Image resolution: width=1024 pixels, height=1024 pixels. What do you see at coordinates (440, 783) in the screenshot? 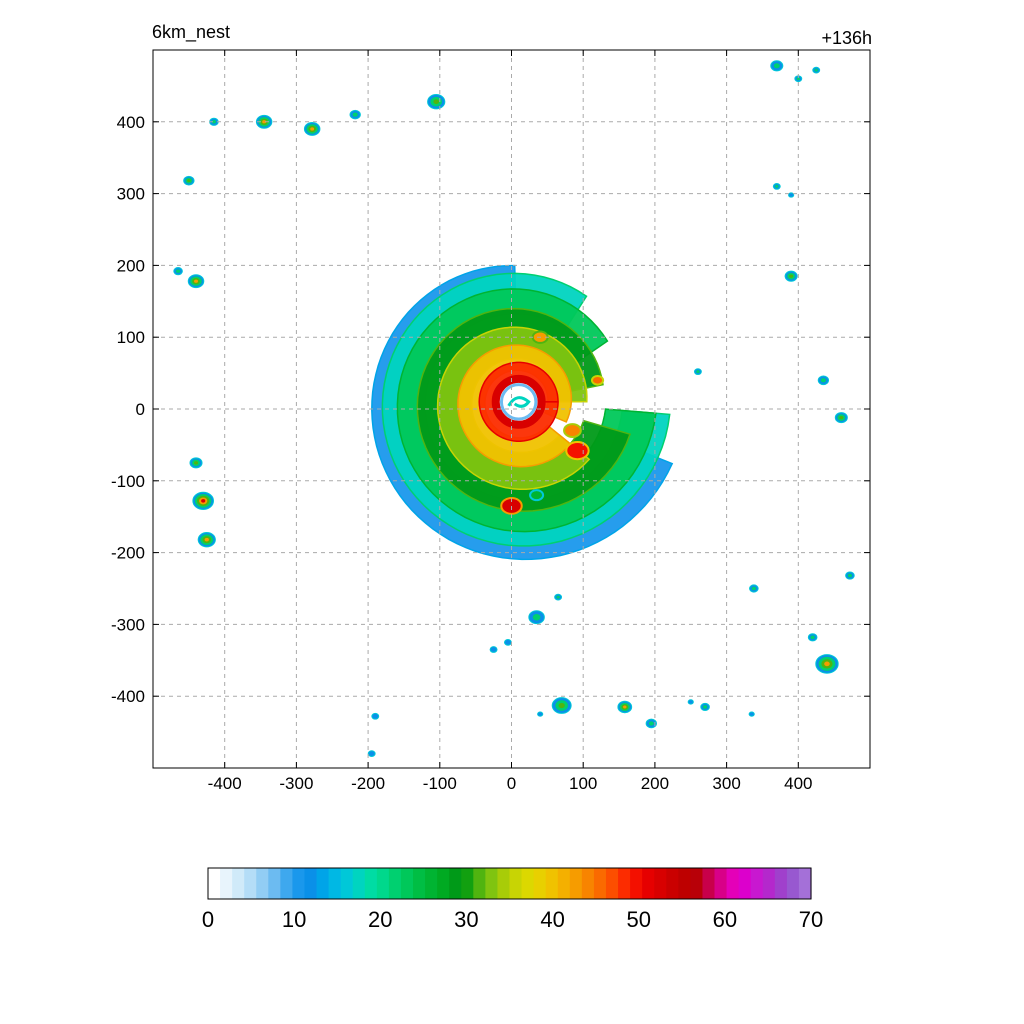
I see `x-tick-label: -100` at bounding box center [440, 783].